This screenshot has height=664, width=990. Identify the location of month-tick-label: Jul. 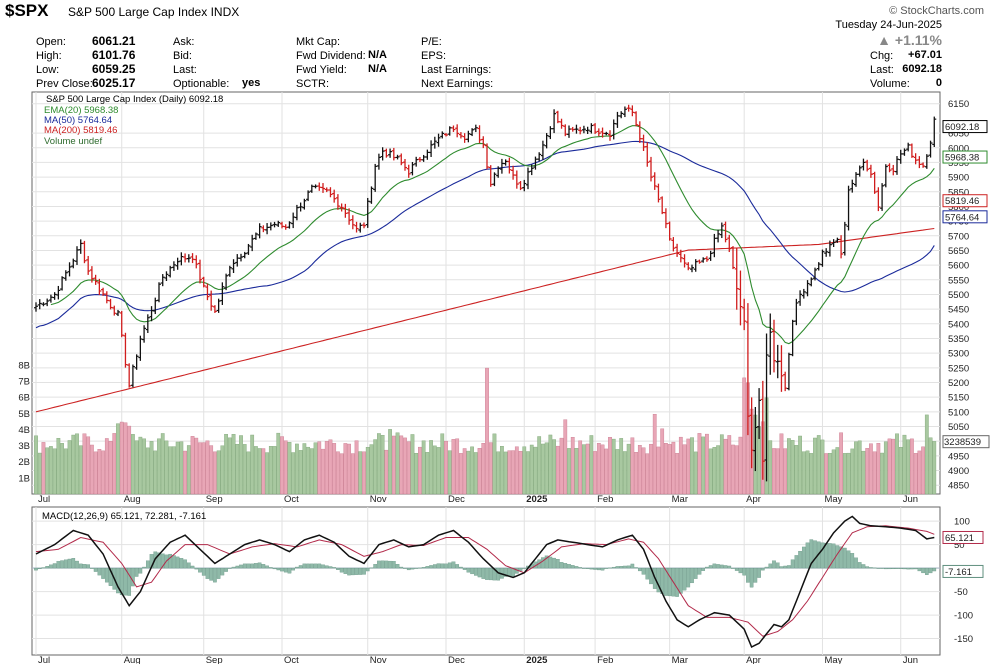
(44, 499).